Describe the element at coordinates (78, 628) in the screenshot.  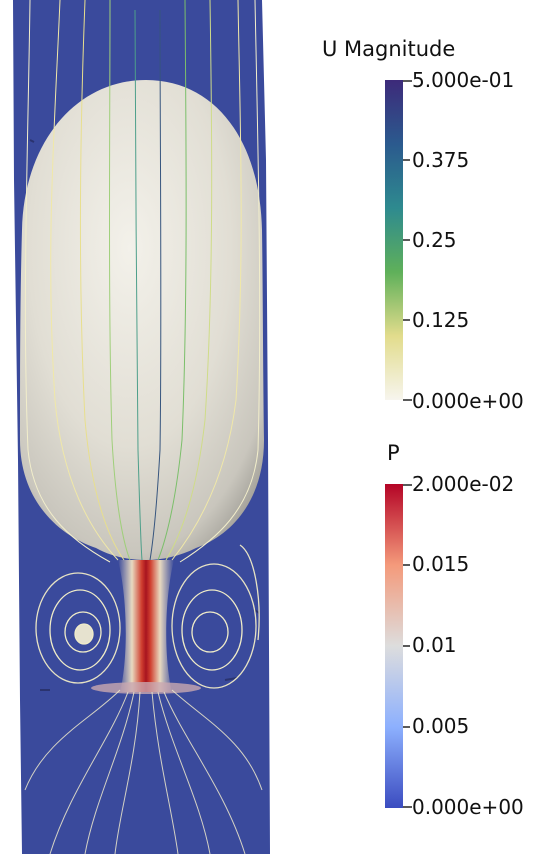
I see `left-vortex` at that location.